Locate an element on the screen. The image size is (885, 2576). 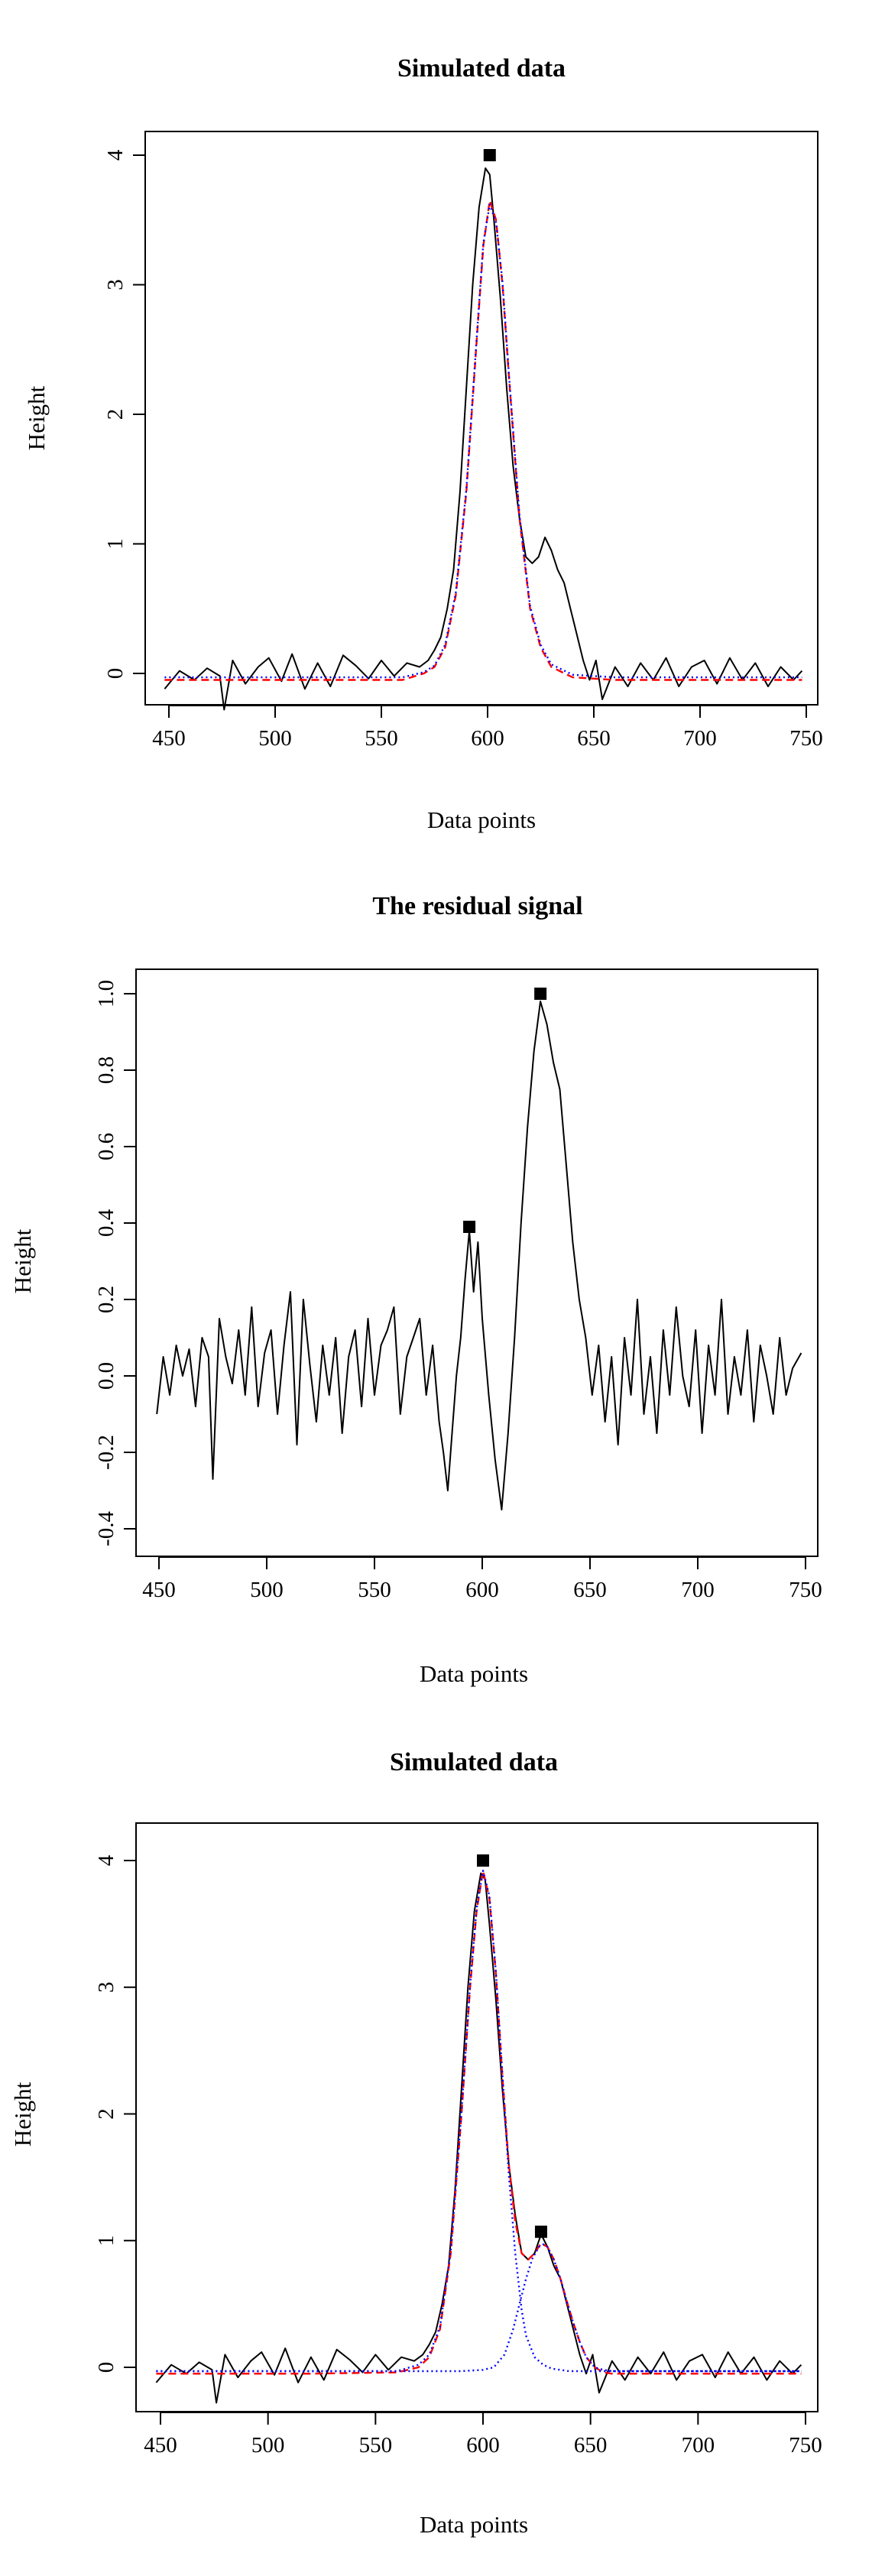
y-tick-label: 1.0 is located at coordinates (106, 994).